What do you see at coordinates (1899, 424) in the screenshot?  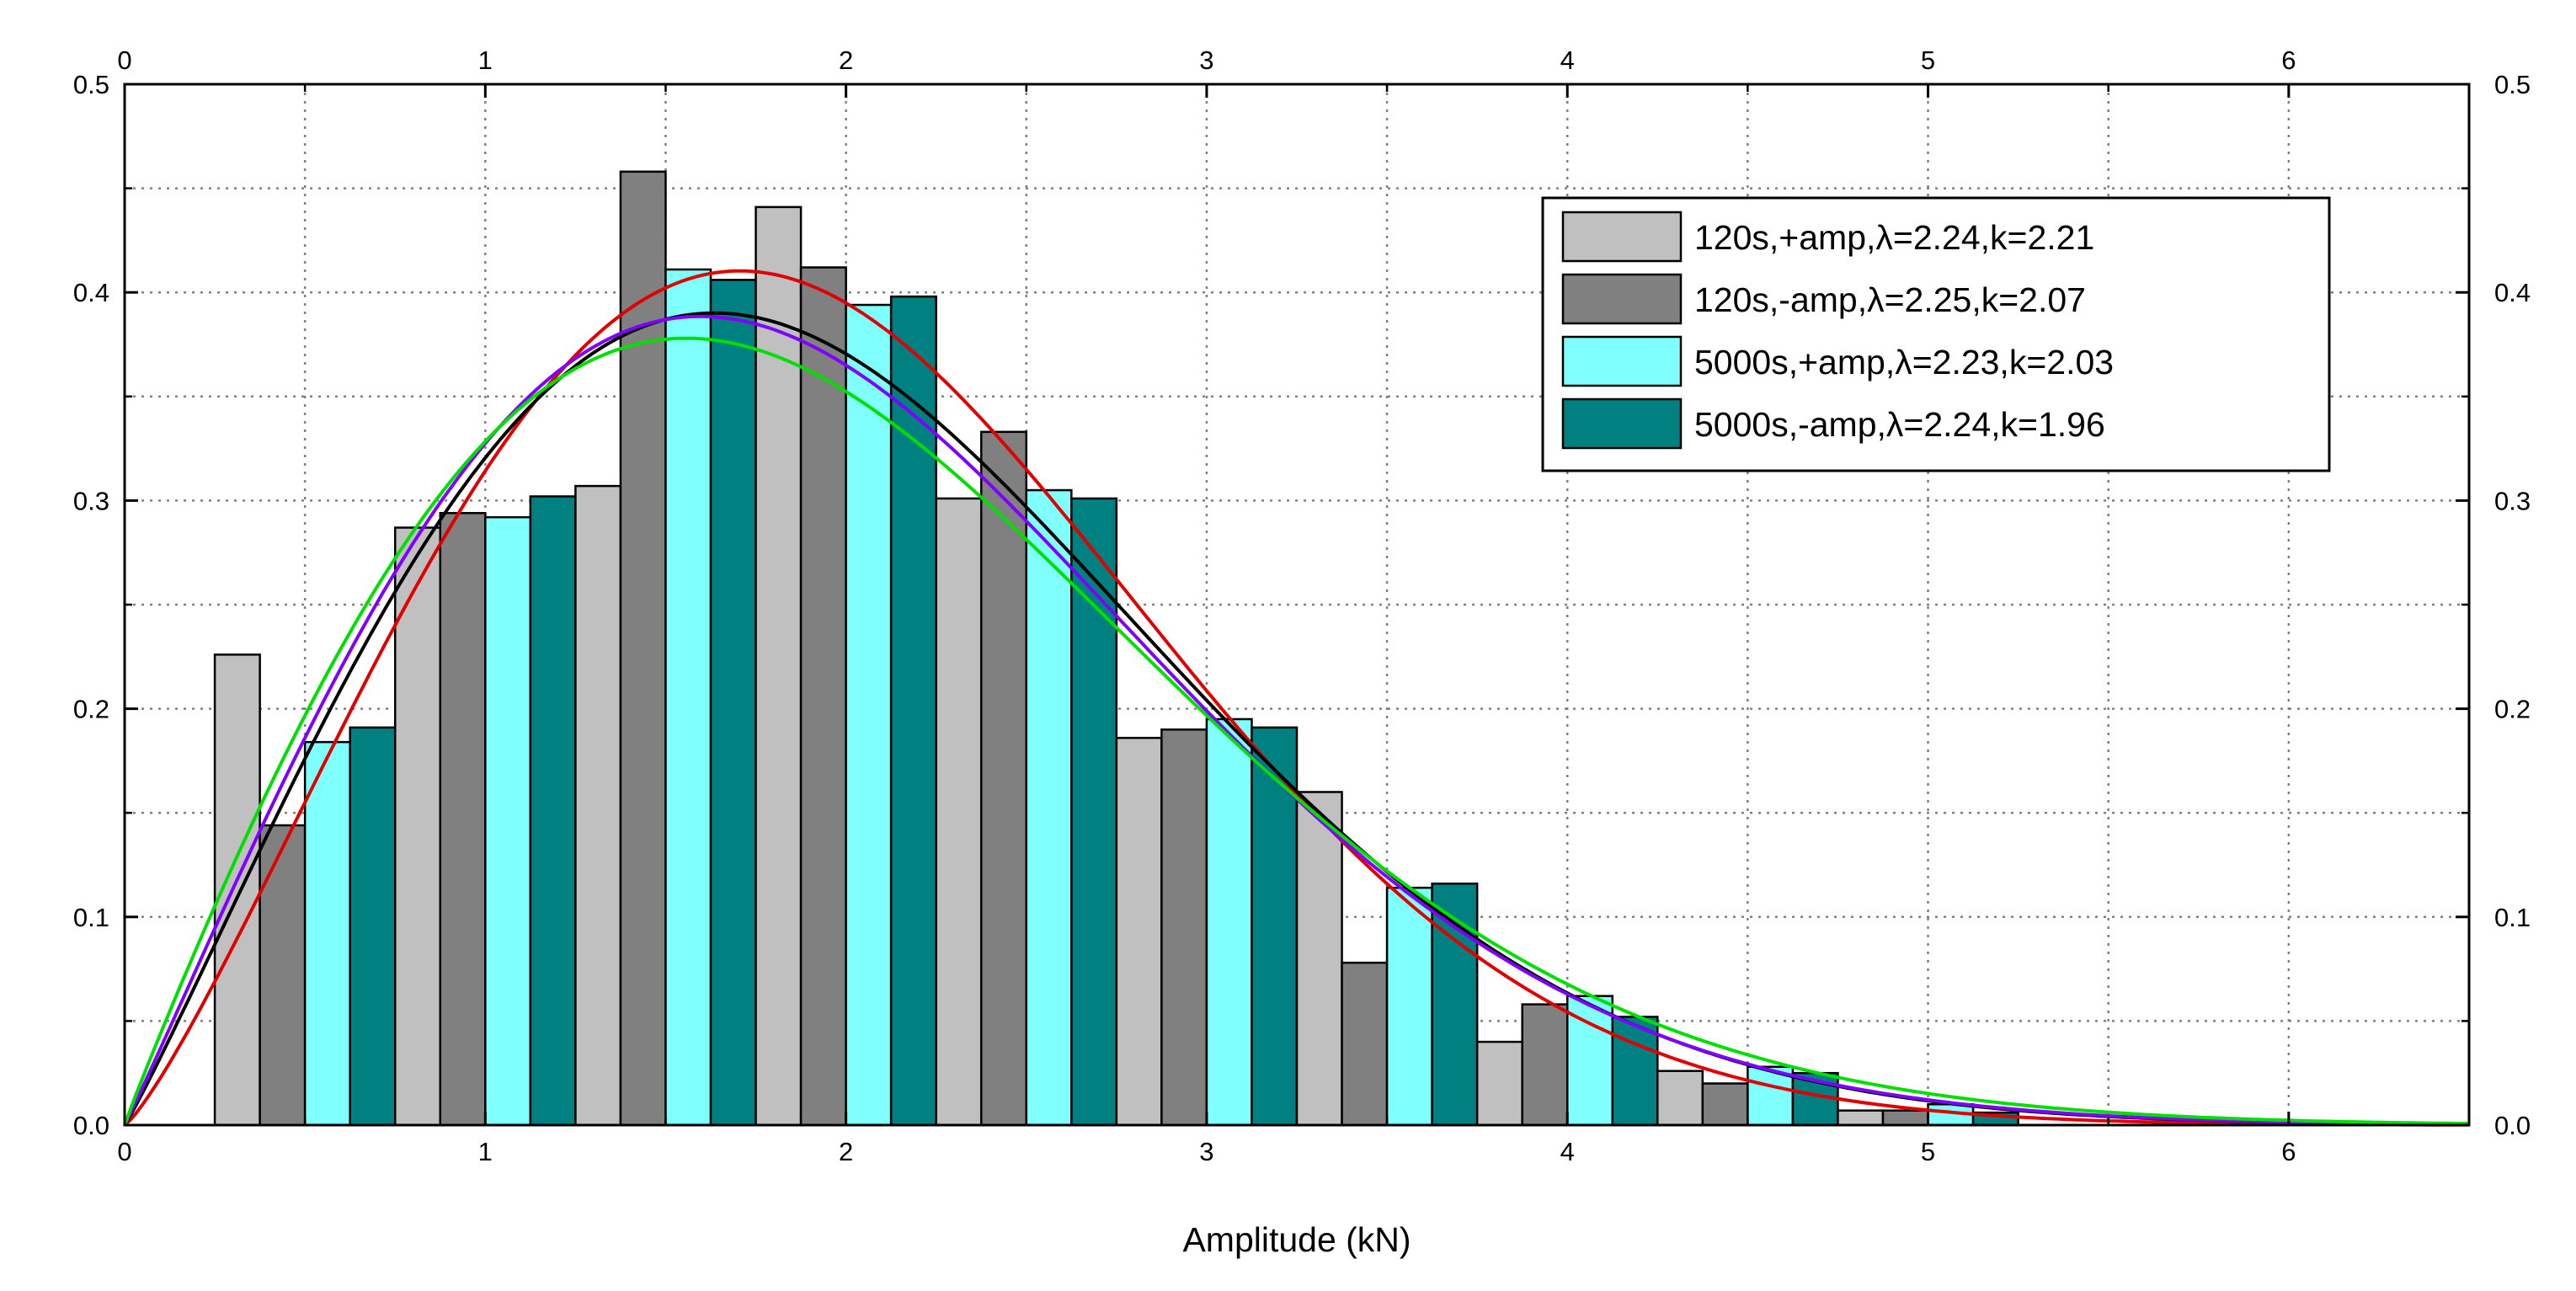 I see `legend-label-4: 5000s,-amp,λ=2.24,k=1.96` at bounding box center [1899, 424].